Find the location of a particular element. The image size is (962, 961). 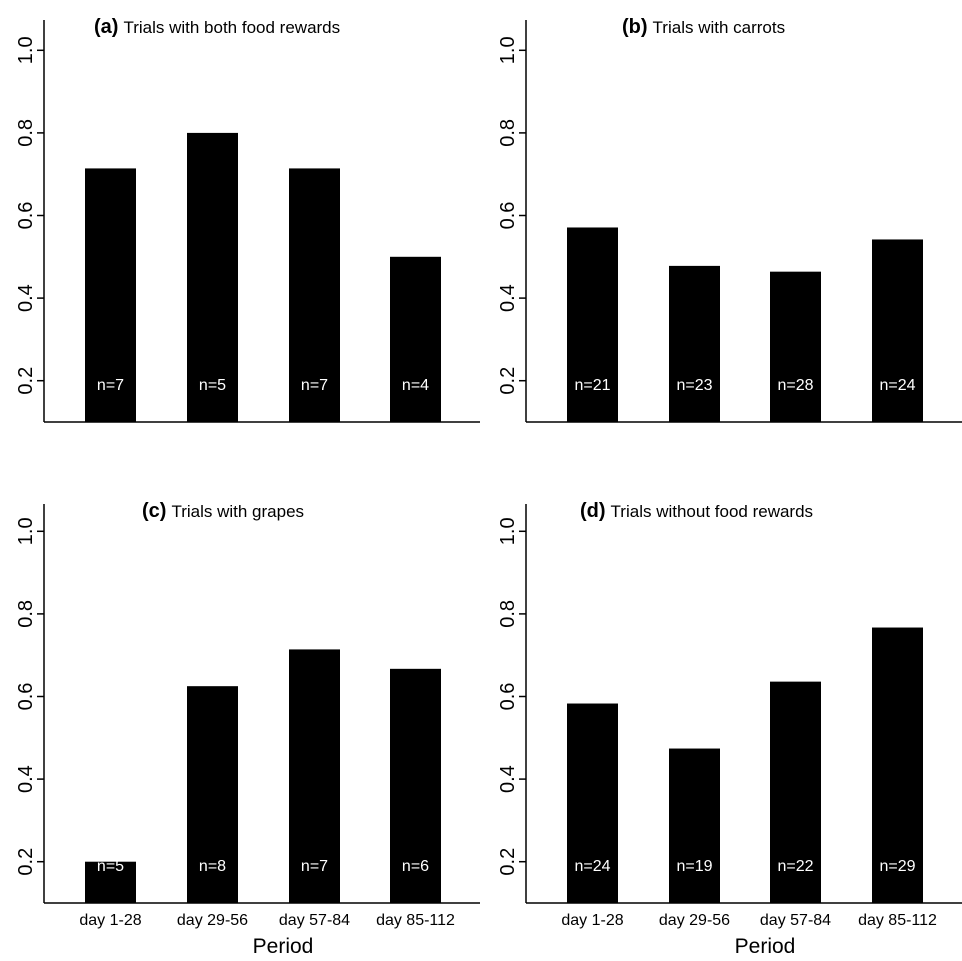

panel-letter: (b) is located at coordinates (635, 27).